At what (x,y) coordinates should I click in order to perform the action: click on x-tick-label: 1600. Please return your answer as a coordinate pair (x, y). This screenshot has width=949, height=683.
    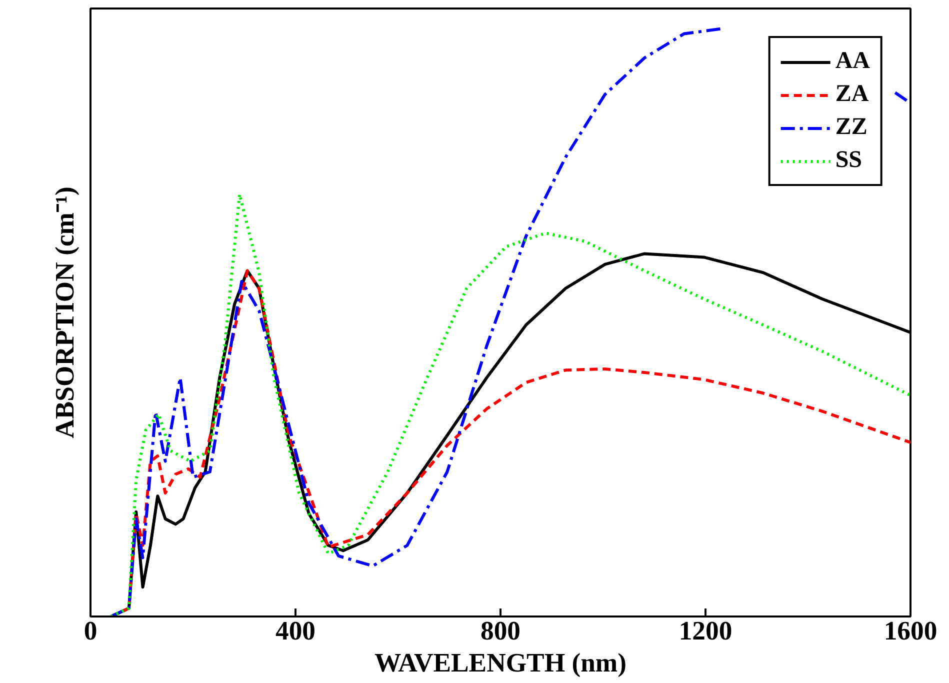
    Looking at the image, I should click on (911, 631).